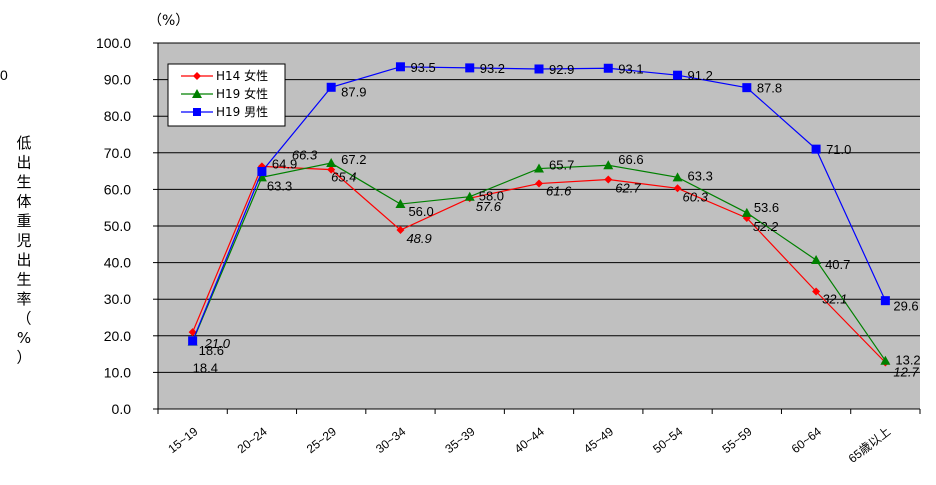  What do you see at coordinates (23, 202) in the screenshot?
I see `y-axis-label-char: 体` at bounding box center [23, 202].